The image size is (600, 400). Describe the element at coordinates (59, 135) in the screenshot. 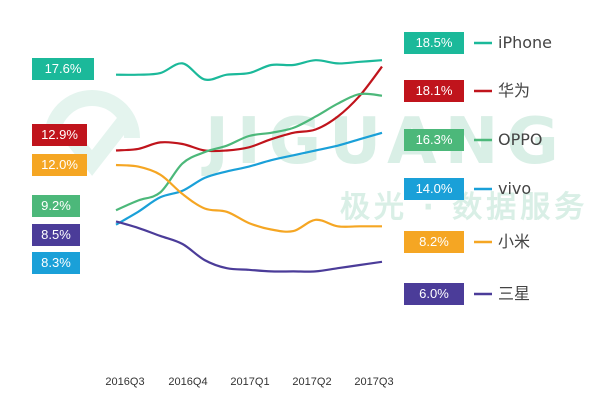

I see `start-value-badge: 12.9%` at that location.